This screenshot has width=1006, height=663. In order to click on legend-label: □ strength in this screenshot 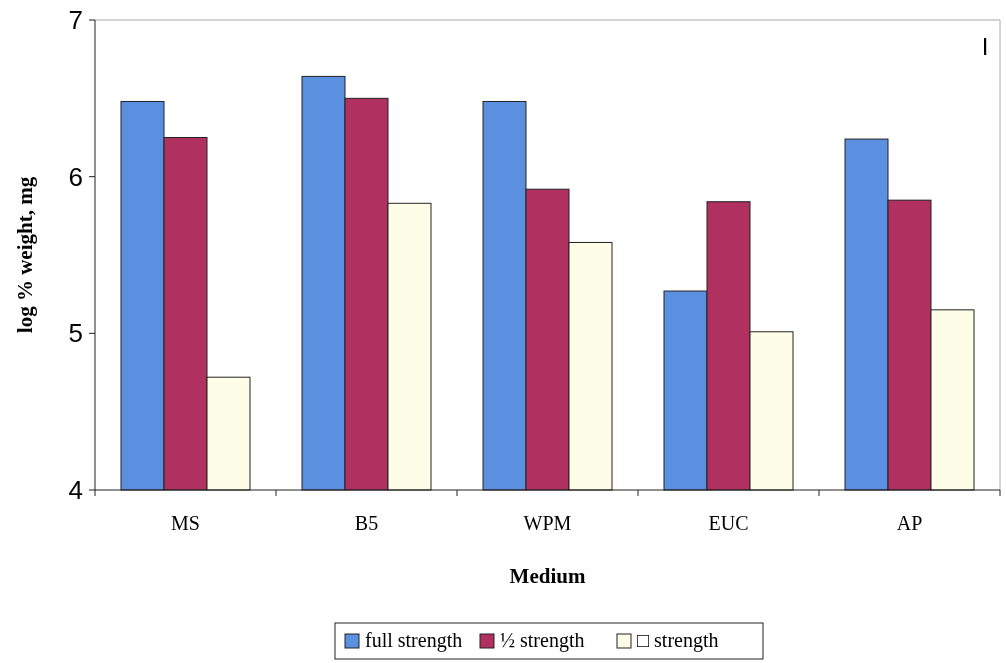, I will do `click(678, 640)`.